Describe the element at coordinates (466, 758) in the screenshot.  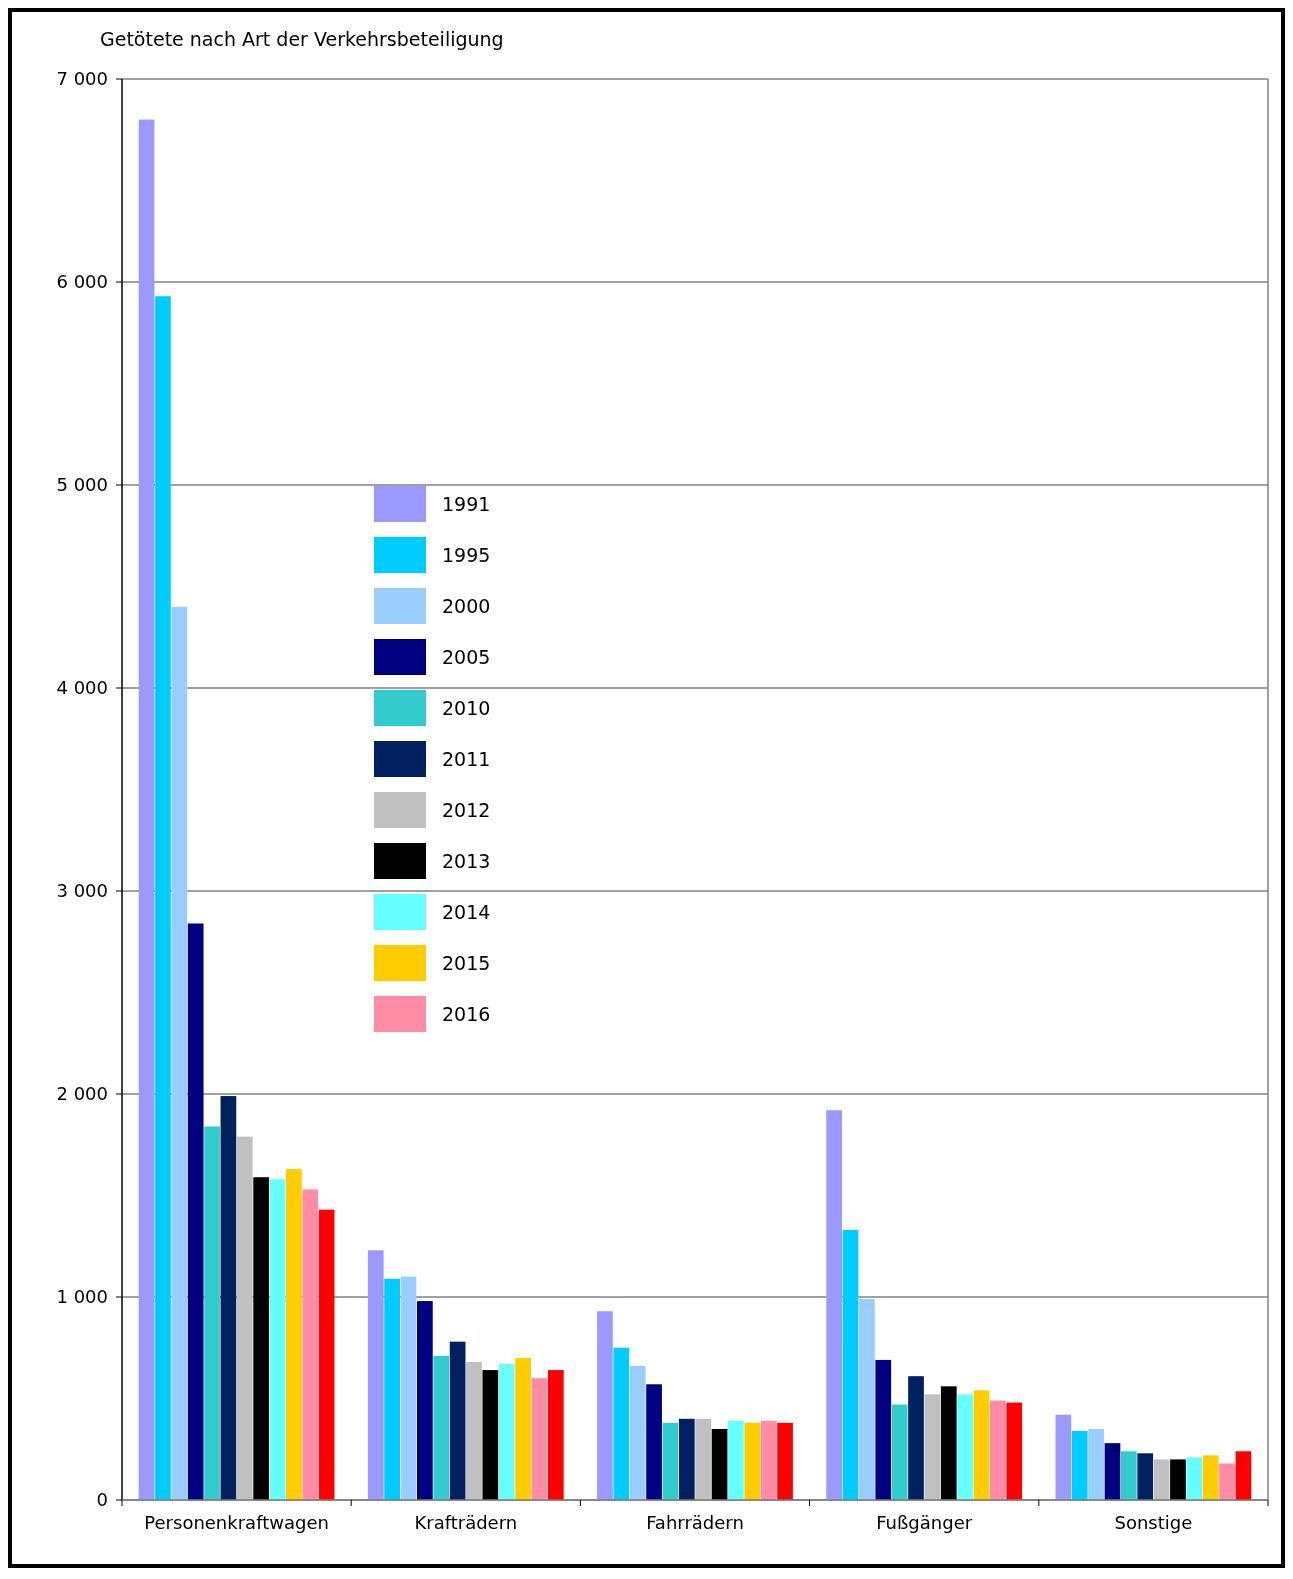
I see `legend-label: 2011` at that location.